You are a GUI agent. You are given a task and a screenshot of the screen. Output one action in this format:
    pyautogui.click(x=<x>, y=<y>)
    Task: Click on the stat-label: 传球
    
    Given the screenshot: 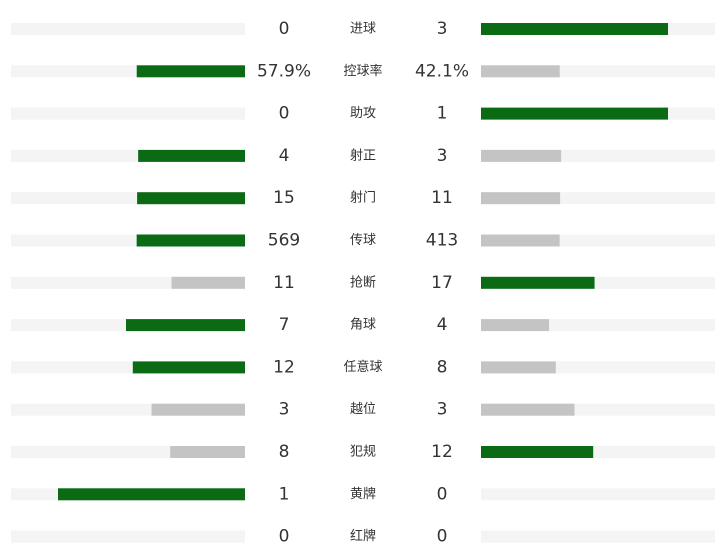 What is the action you would take?
    pyautogui.click(x=363, y=240)
    